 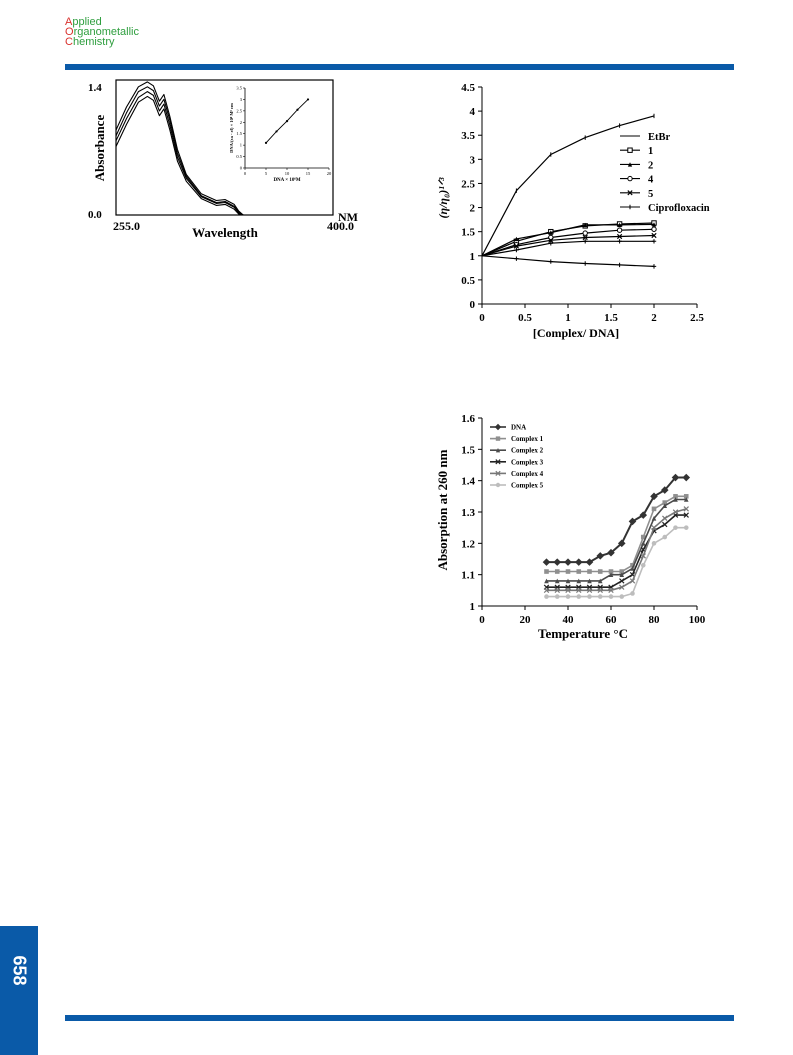 What do you see at coordinates (650, 165) in the screenshot?
I see `legend-label: 2` at bounding box center [650, 165].